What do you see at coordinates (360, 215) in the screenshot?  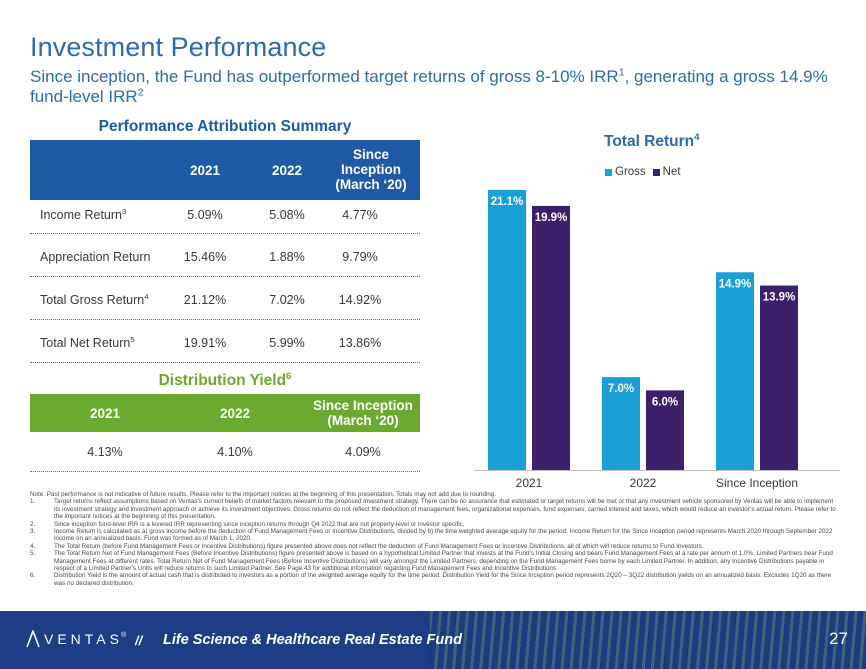 I see `attribution-cell: 4.77%` at bounding box center [360, 215].